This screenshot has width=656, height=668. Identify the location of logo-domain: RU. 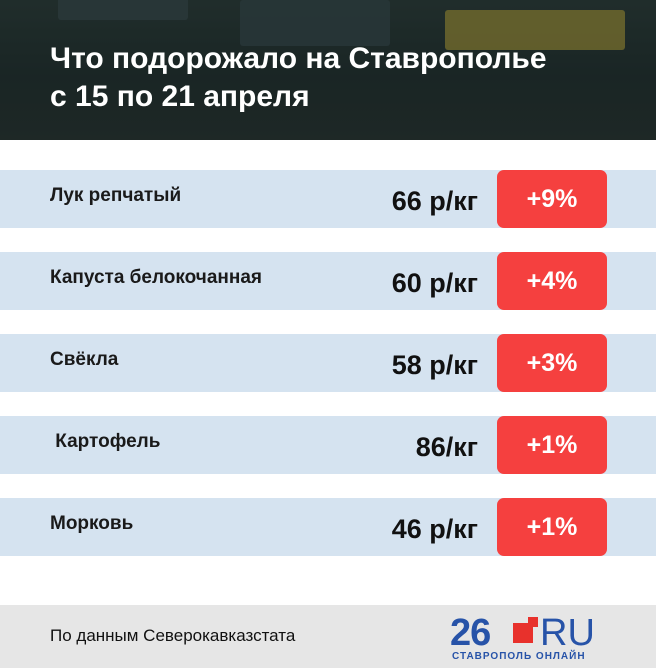
(567, 633).